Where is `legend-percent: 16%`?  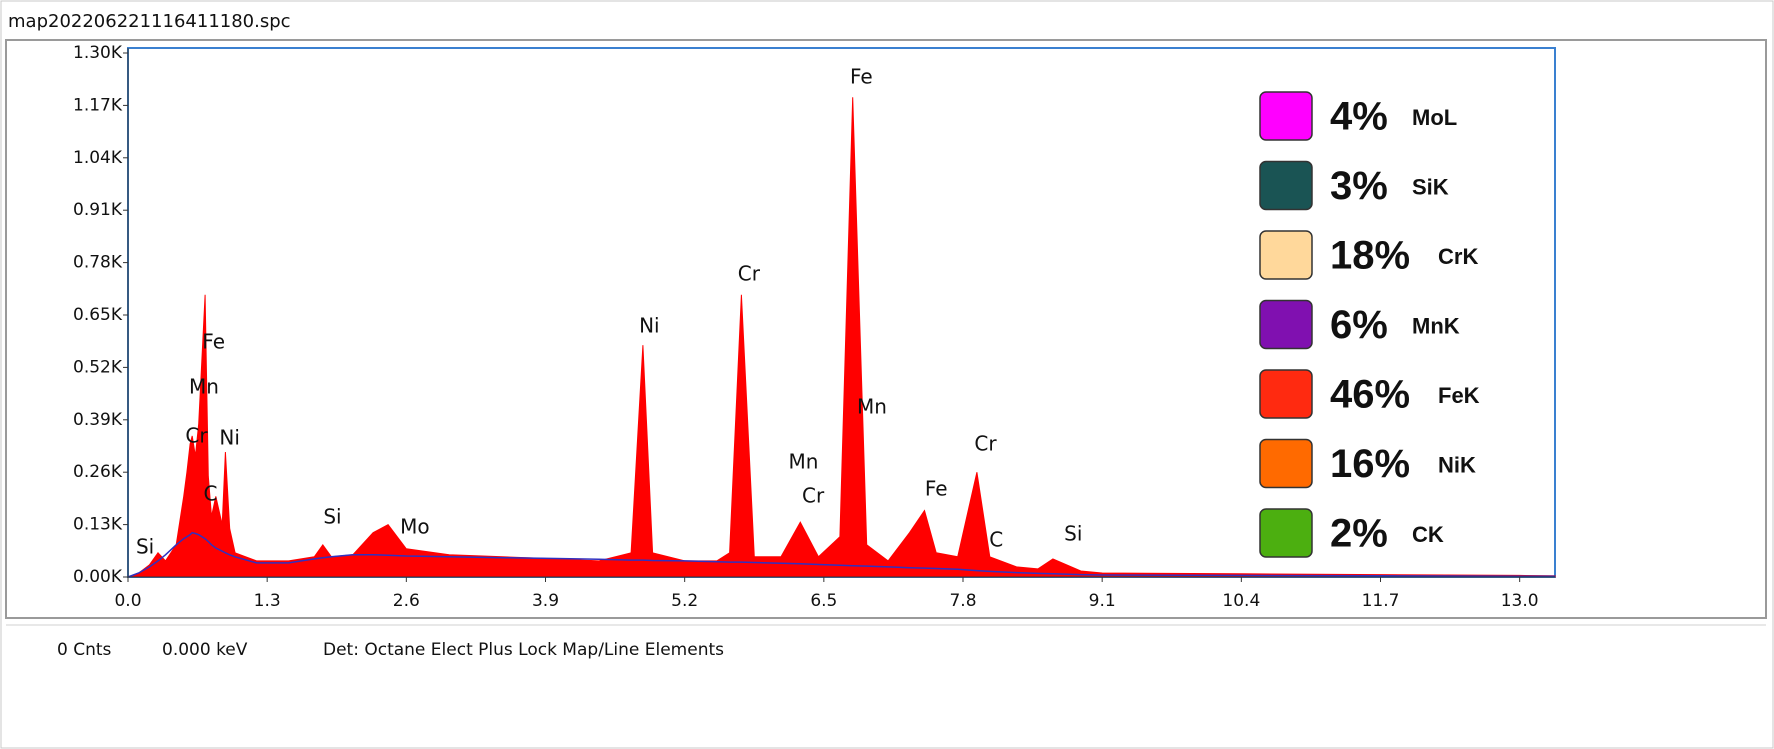 legend-percent: 16% is located at coordinates (1370, 464).